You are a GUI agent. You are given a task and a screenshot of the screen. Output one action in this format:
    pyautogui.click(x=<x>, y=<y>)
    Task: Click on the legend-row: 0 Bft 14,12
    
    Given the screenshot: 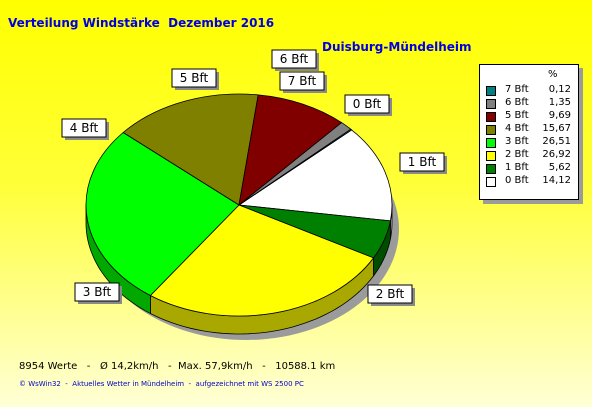 What is the action you would take?
    pyautogui.click(x=530, y=181)
    